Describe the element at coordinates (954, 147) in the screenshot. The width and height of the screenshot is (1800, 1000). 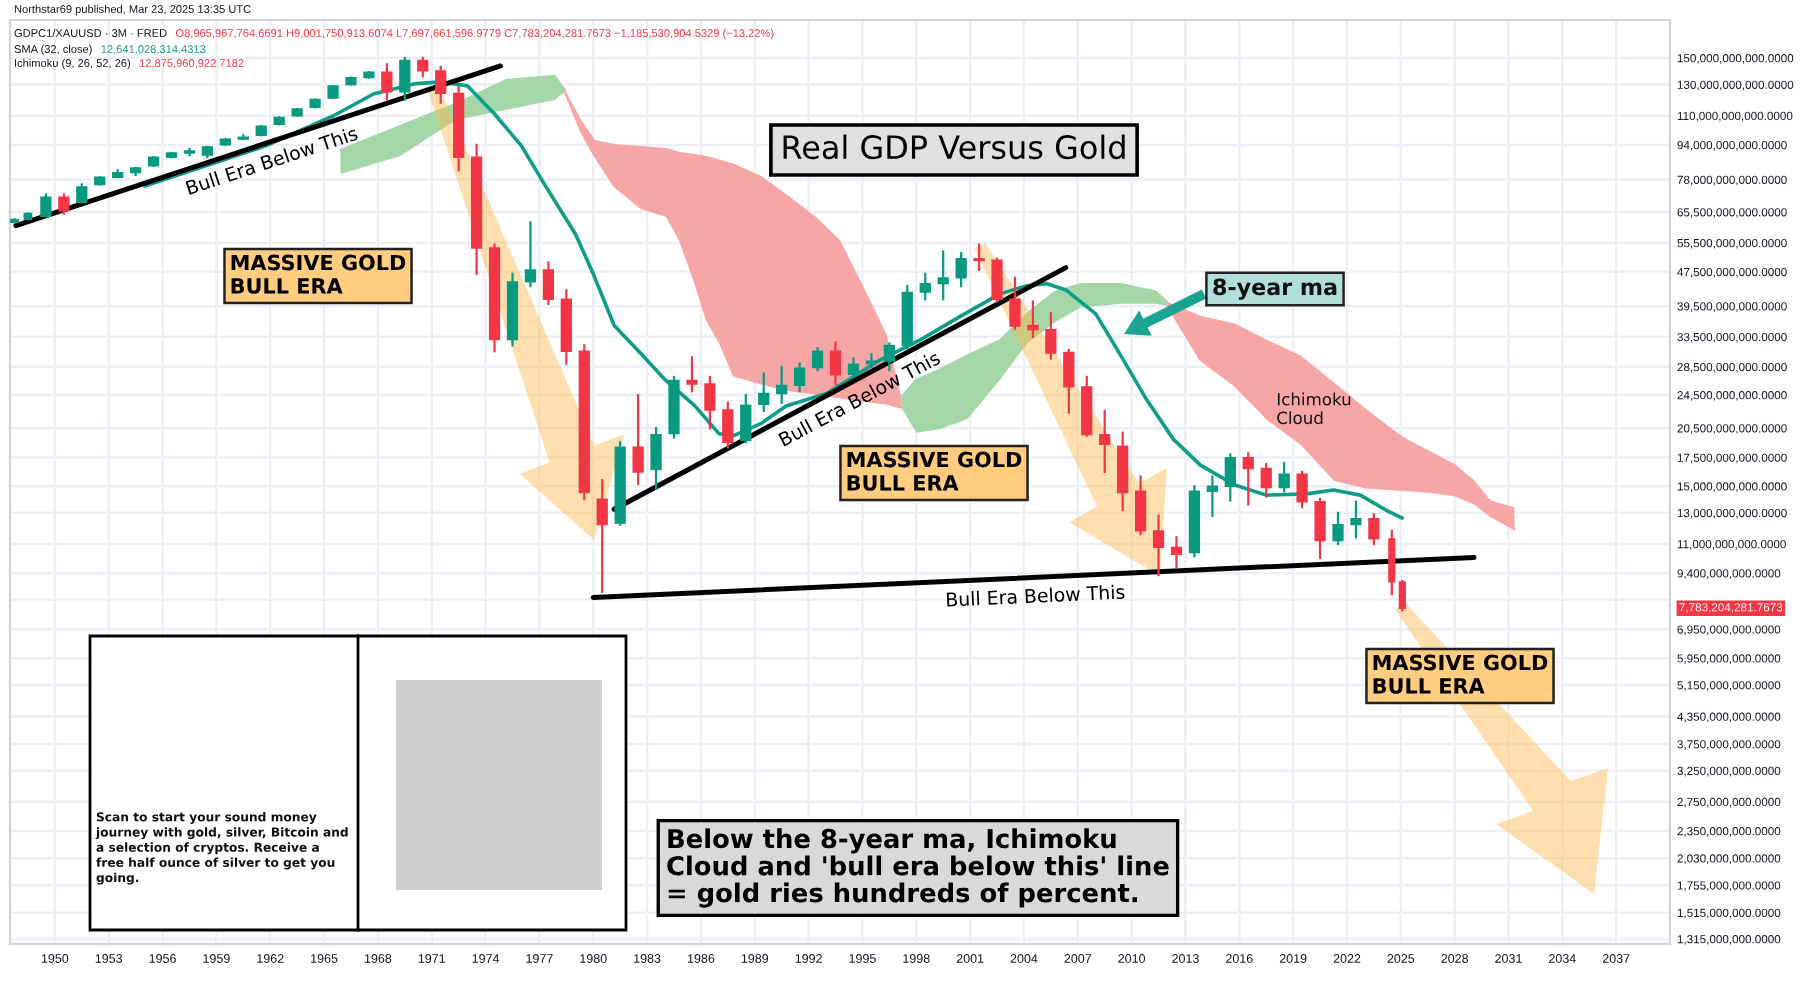
I see `text: Real GDP Versus Gold` at that location.